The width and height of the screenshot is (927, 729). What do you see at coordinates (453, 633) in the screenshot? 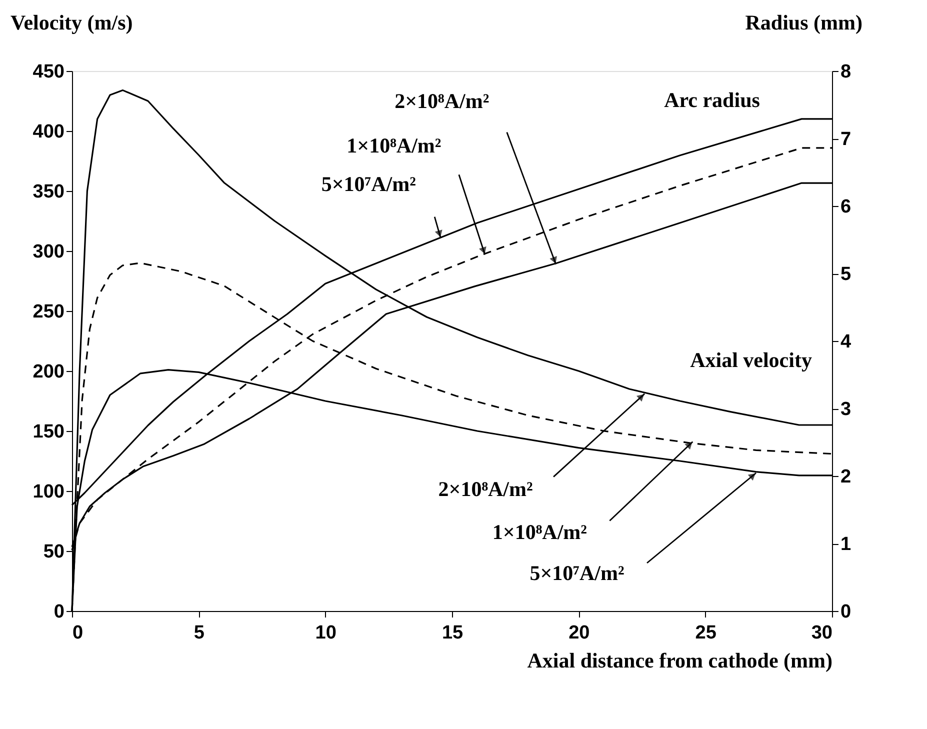
I see `x-tick-label: 15` at bounding box center [453, 633].